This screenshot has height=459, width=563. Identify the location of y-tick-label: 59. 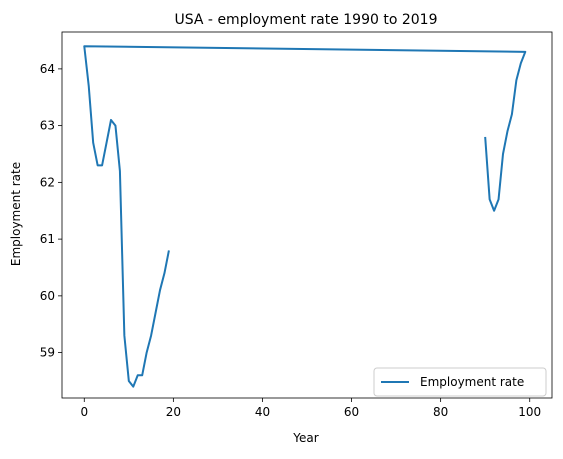
(47, 353).